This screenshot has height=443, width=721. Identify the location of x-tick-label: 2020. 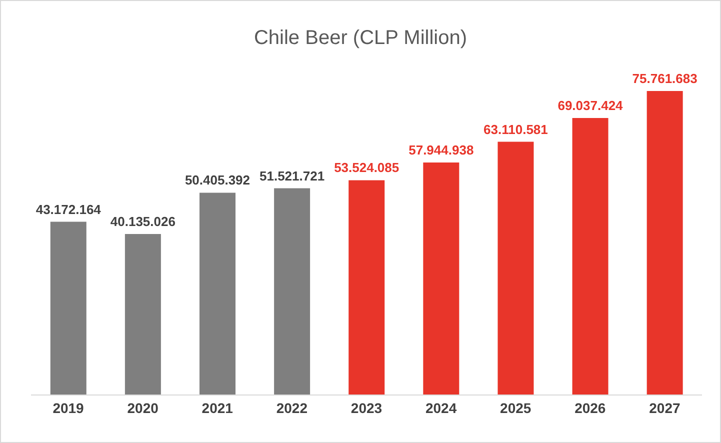
(143, 408).